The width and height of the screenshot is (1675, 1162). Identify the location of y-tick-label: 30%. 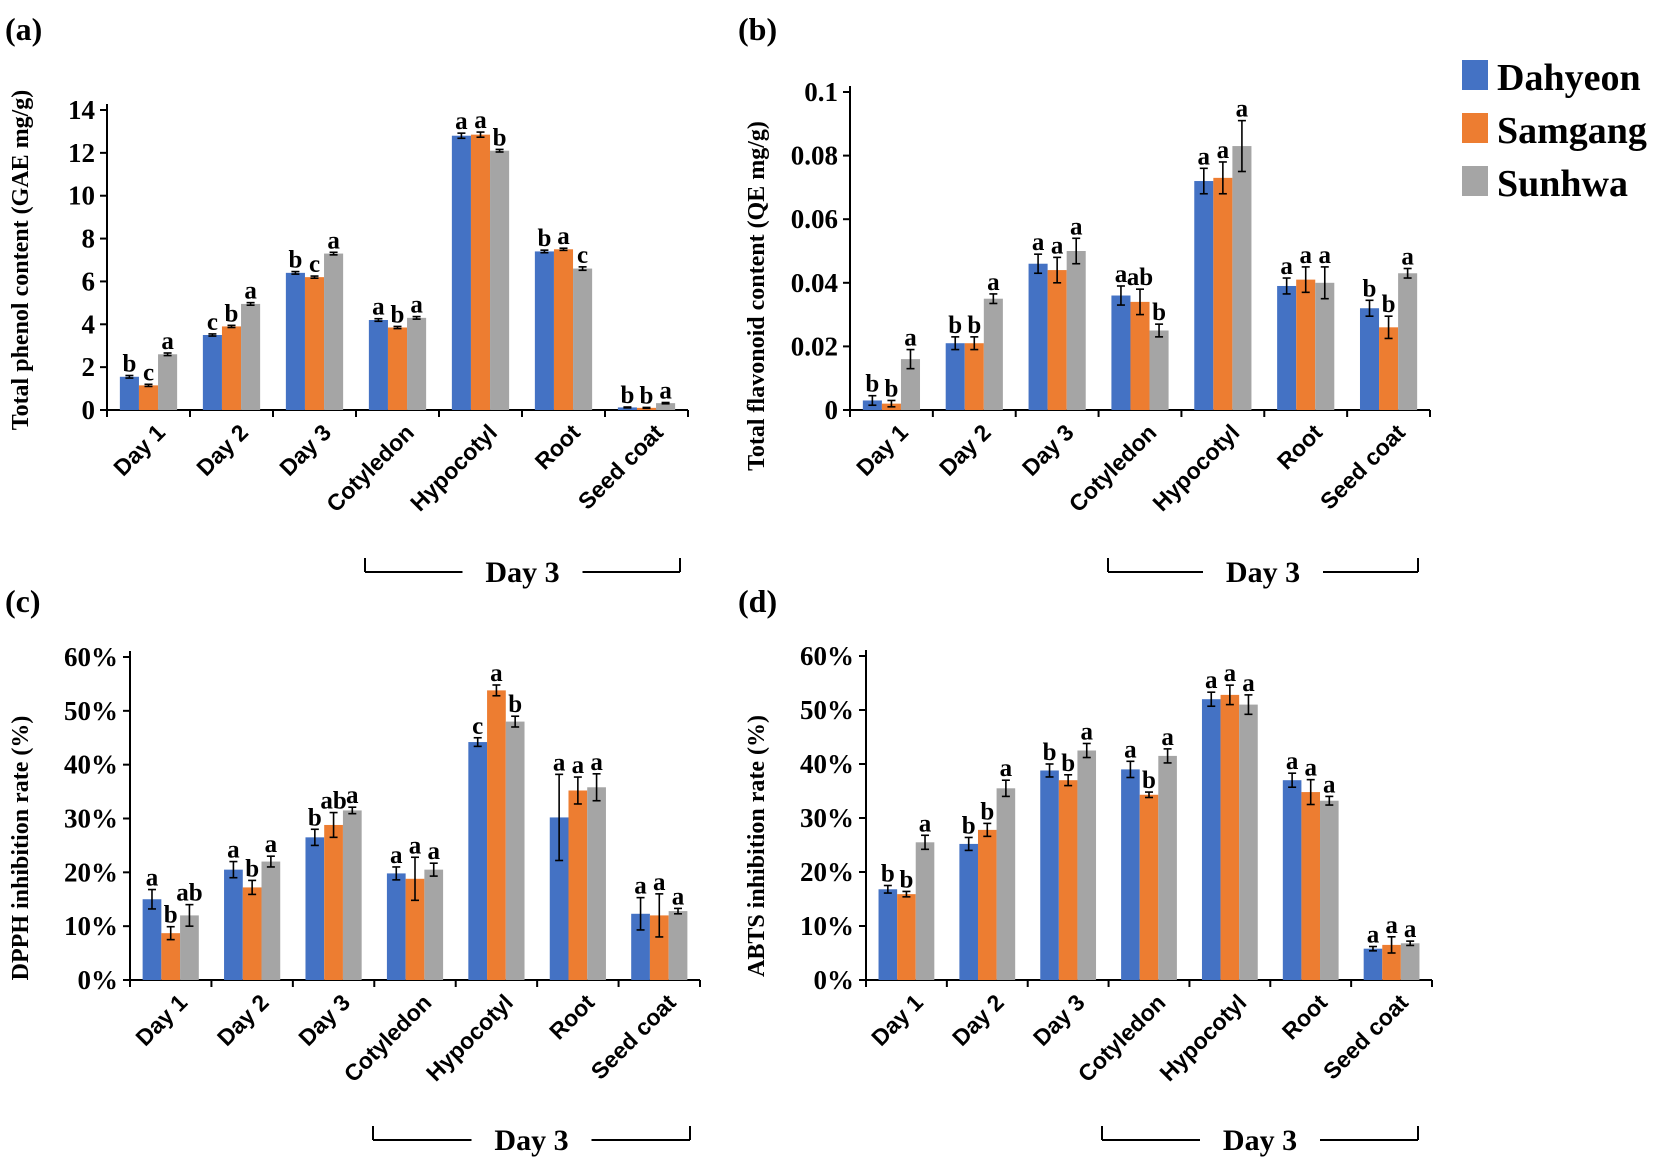
(91, 819).